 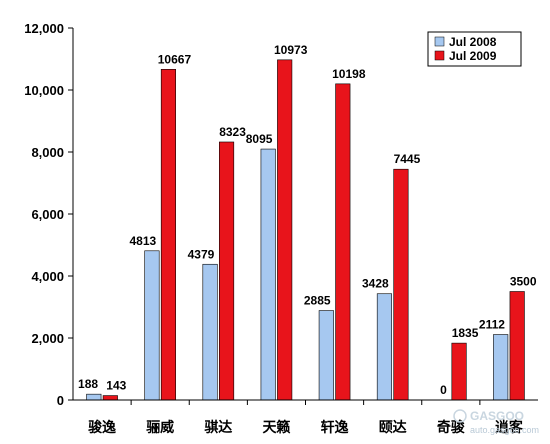 What do you see at coordinates (439, 55) in the screenshot?
I see `legend-swatch-jul-2009` at bounding box center [439, 55].